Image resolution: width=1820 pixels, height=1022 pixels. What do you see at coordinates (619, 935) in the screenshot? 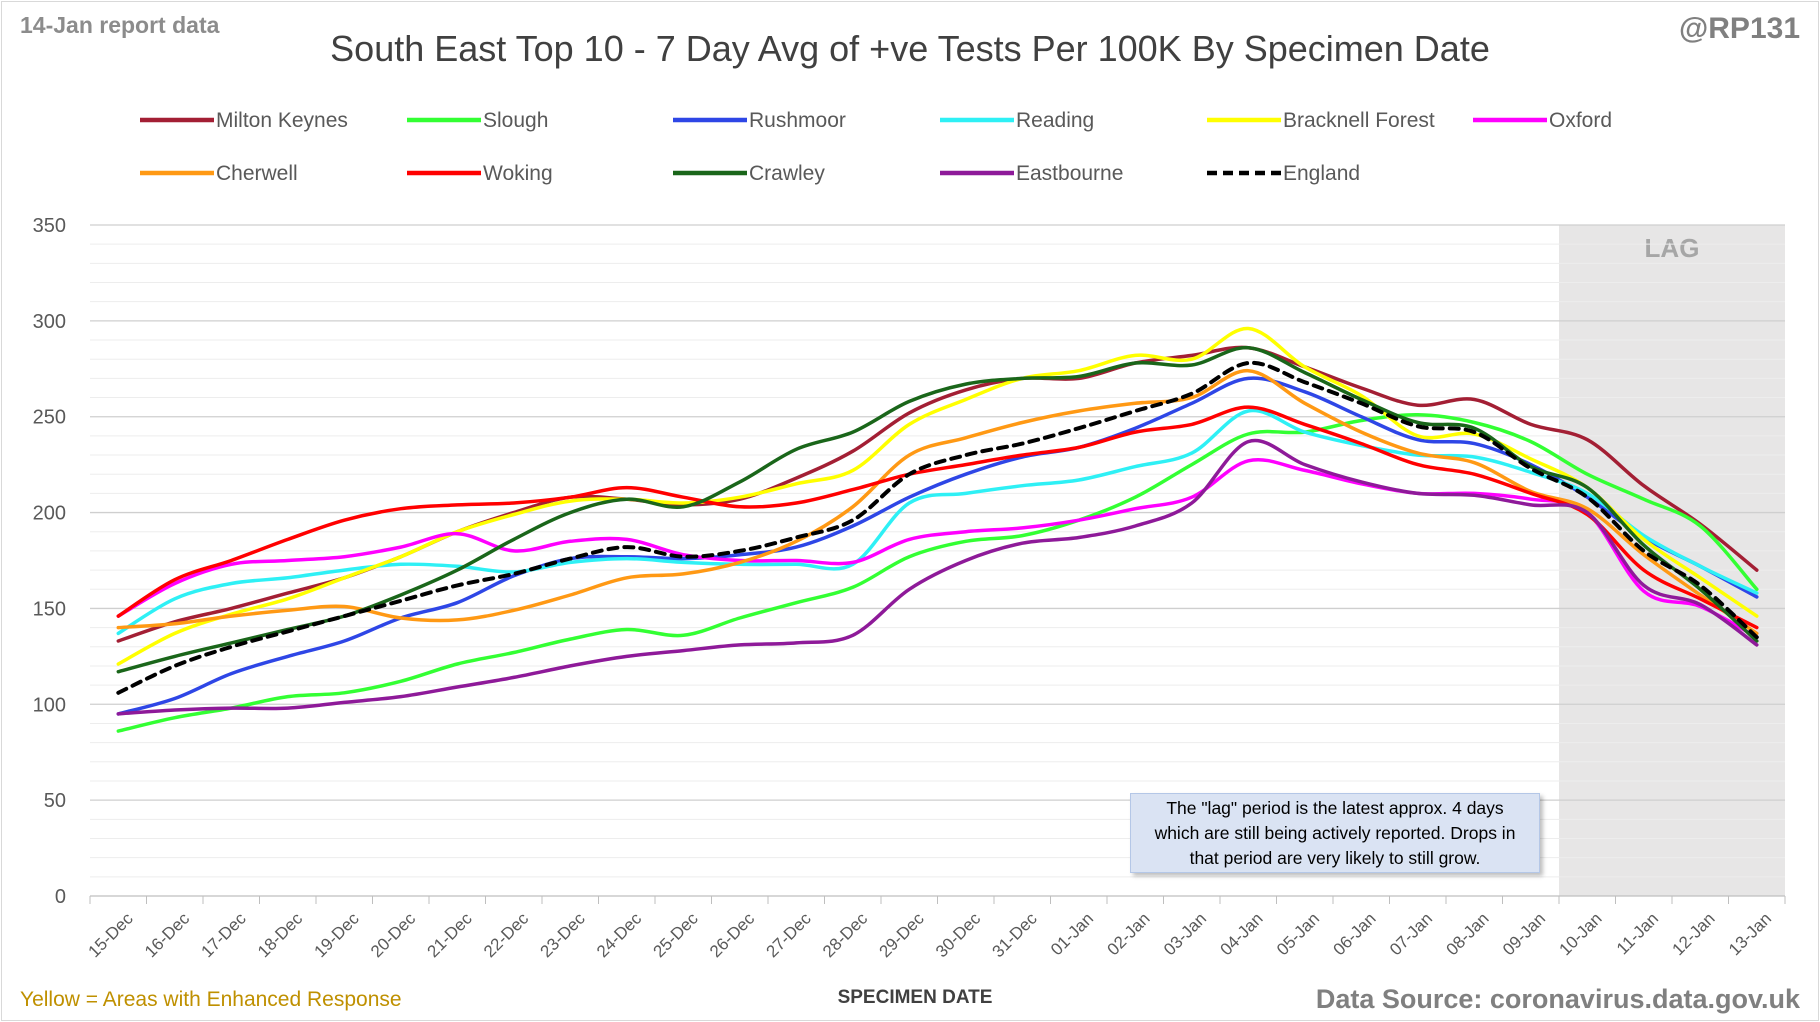
I see `x-tick-label: 24-Dec` at bounding box center [619, 935].